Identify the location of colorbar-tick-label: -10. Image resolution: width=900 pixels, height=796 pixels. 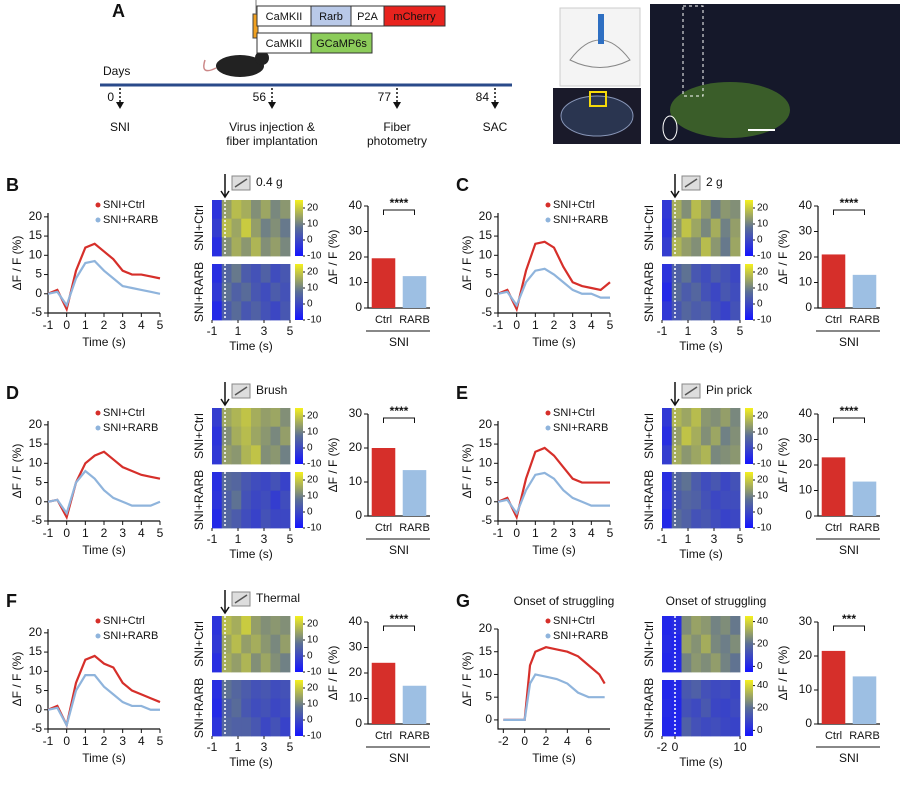
(314, 256).